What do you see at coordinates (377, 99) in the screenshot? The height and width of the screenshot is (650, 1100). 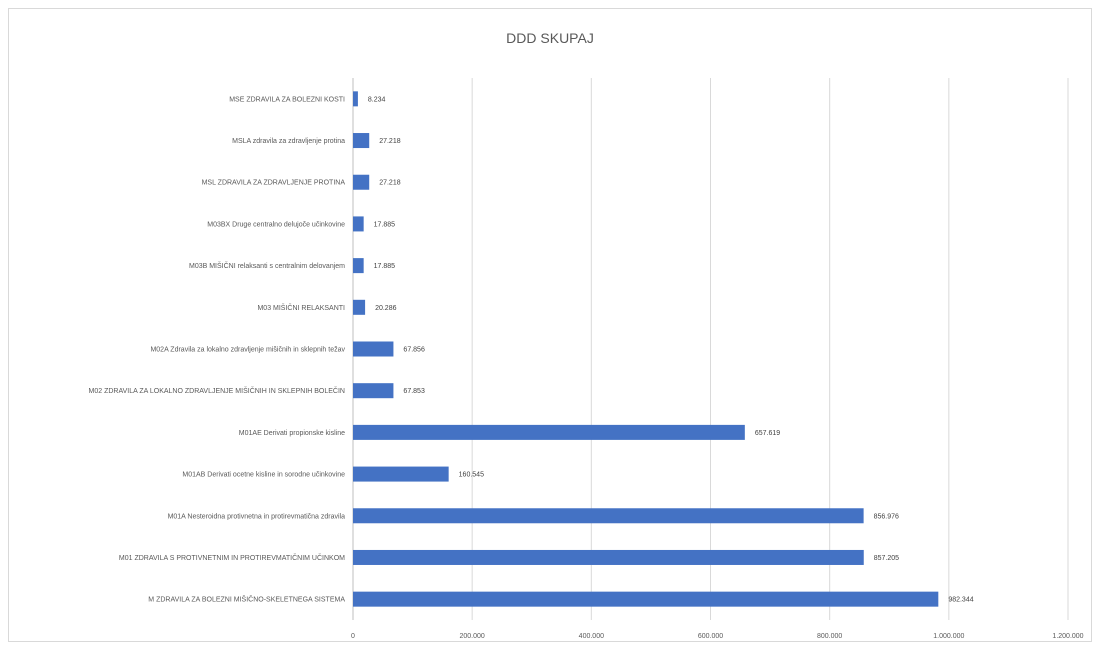 I see `data-label: 8.234` at bounding box center [377, 99].